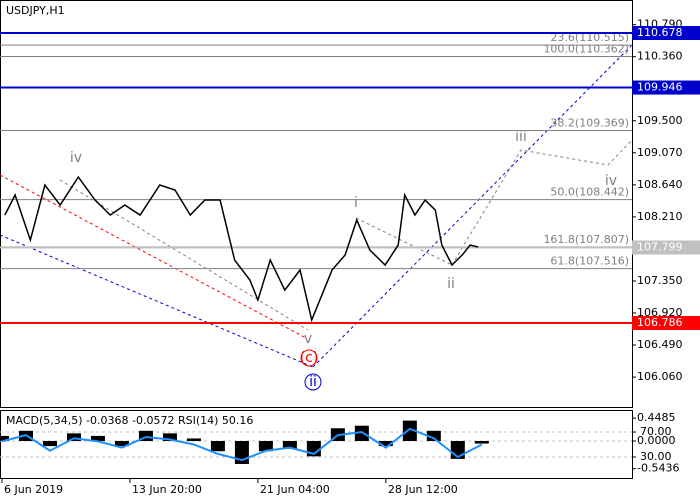 The width and height of the screenshot is (700, 500). I want to click on x-tick-label: 6 Jun 2019, so click(33, 489).